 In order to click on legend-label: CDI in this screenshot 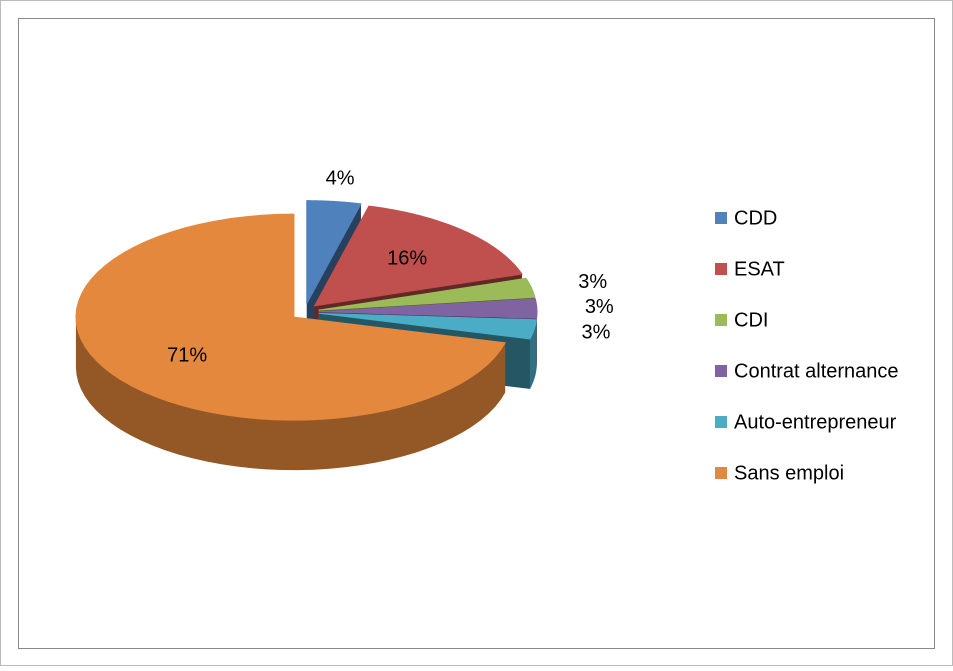, I will do `click(751, 320)`.